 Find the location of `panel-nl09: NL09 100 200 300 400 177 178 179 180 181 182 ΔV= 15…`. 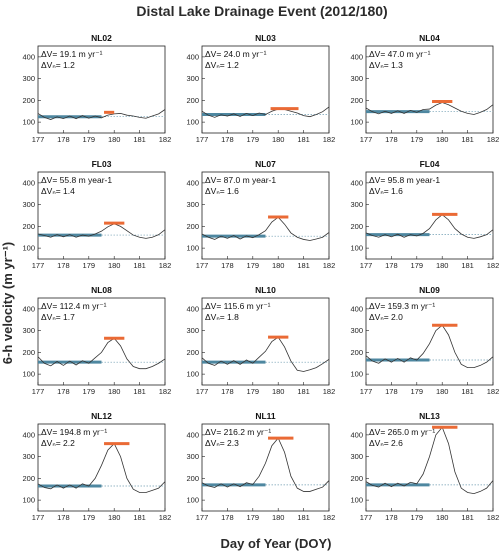

panel-nl09: NL09 100 200 300 400 177 178 179 180 181 182 ΔV= 15… is located at coordinates (424, 340).